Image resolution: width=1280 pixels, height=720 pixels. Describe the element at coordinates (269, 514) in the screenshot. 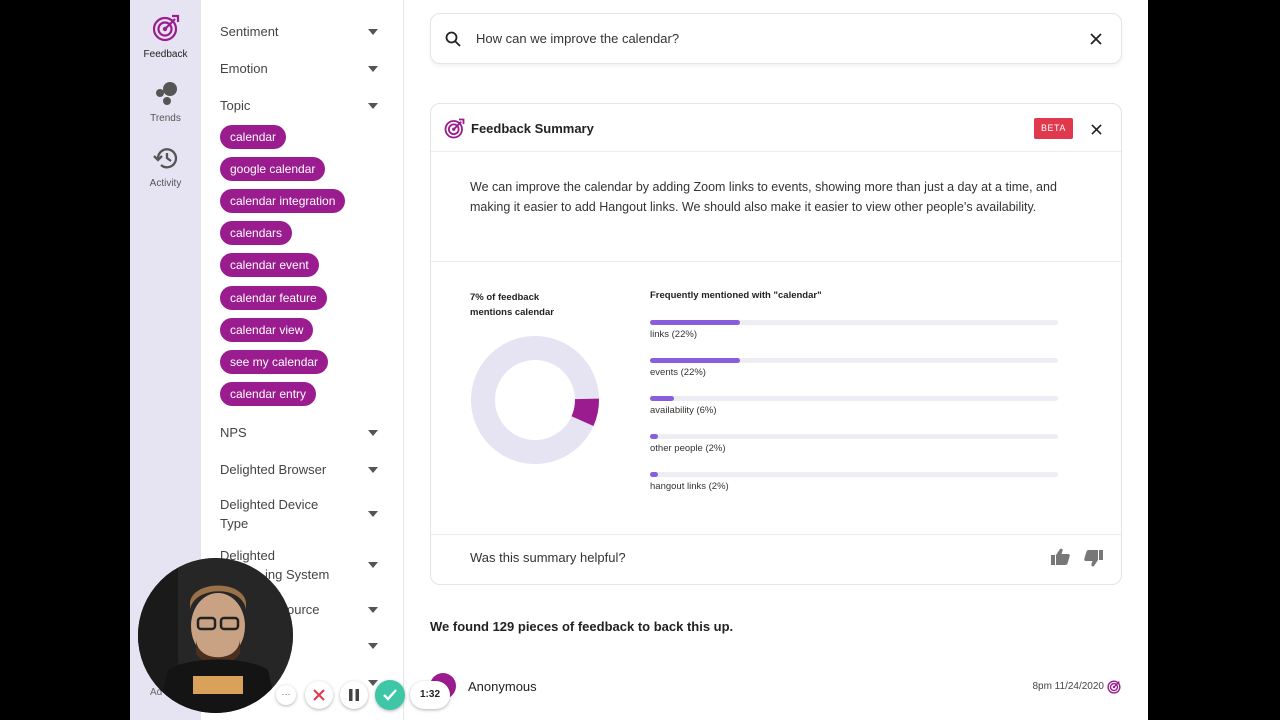

I see `filter-label: Delighted Device Type` at that location.